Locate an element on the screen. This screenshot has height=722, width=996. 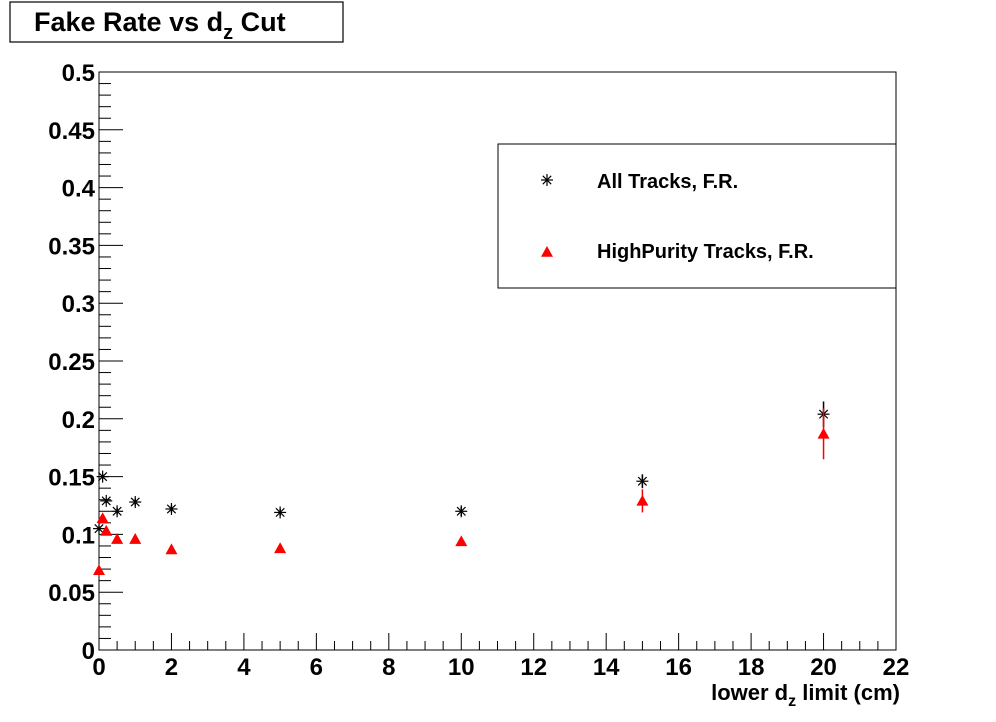
svg-text: Fake Rate vs dz Cut is located at coordinates (160, 25).